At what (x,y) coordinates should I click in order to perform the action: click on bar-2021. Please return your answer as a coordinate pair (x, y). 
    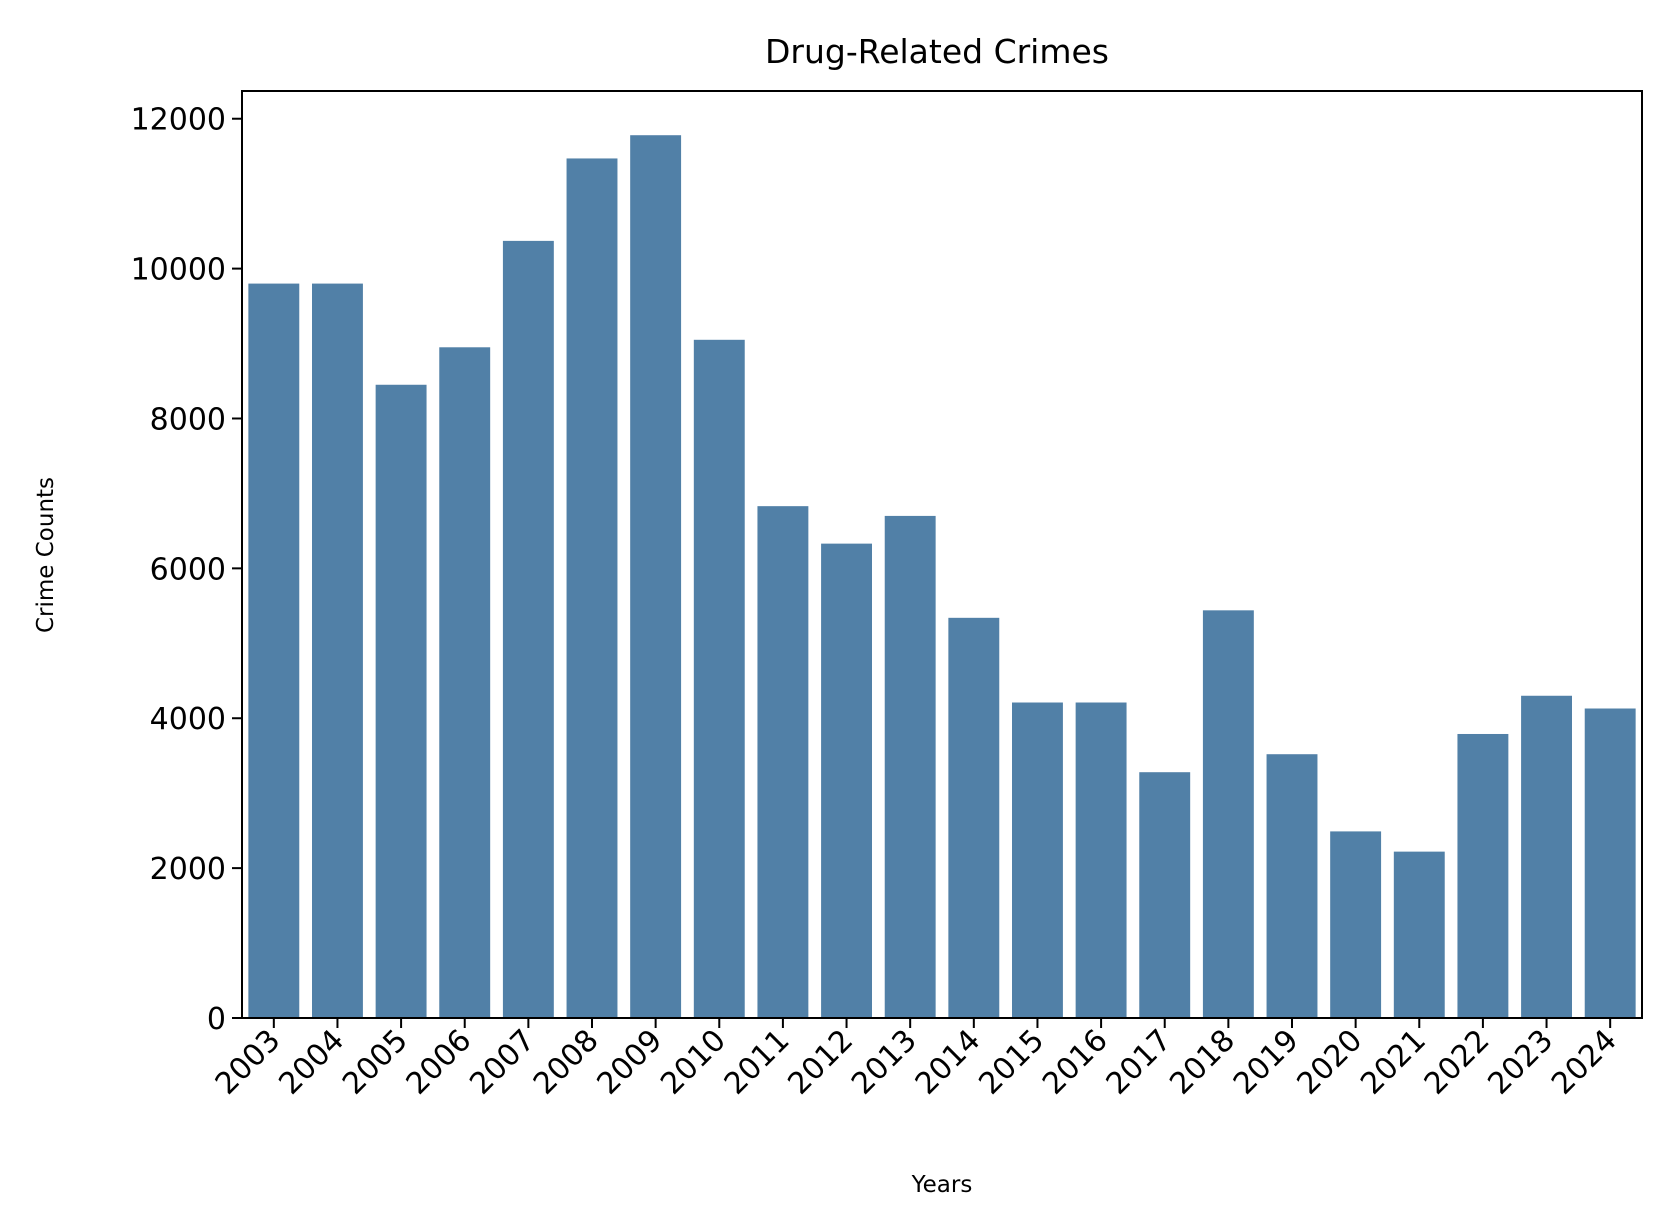
    Looking at the image, I should click on (1419, 934).